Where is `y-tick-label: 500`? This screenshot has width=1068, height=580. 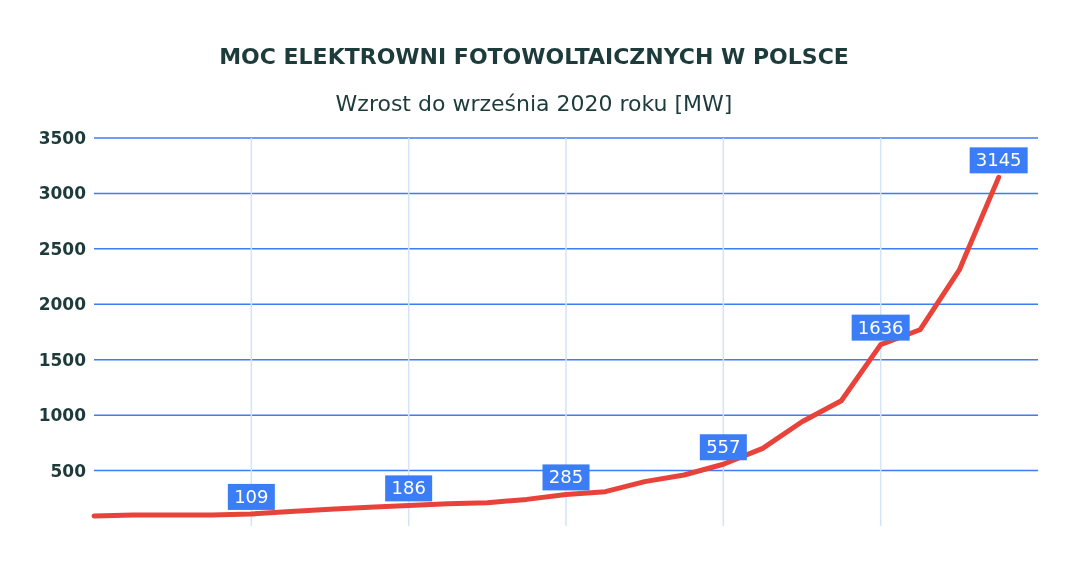 y-tick-label: 500 is located at coordinates (68, 470).